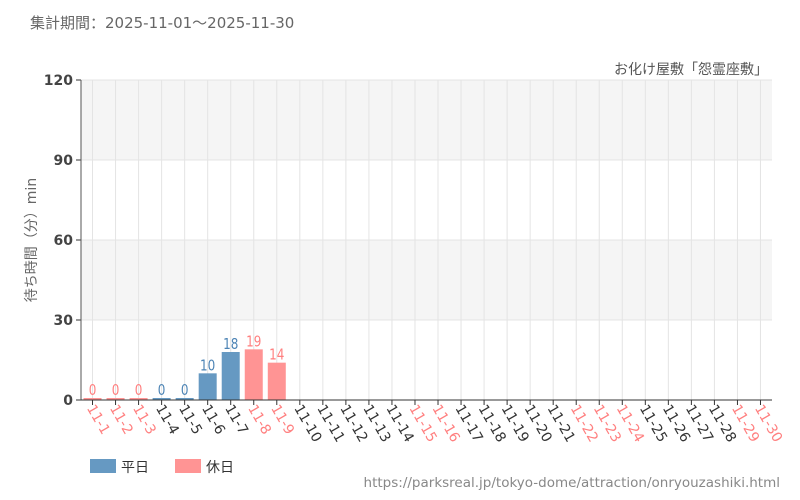  Describe the element at coordinates (103, 466) in the screenshot. I see `legend-swatch-weekday` at that location.